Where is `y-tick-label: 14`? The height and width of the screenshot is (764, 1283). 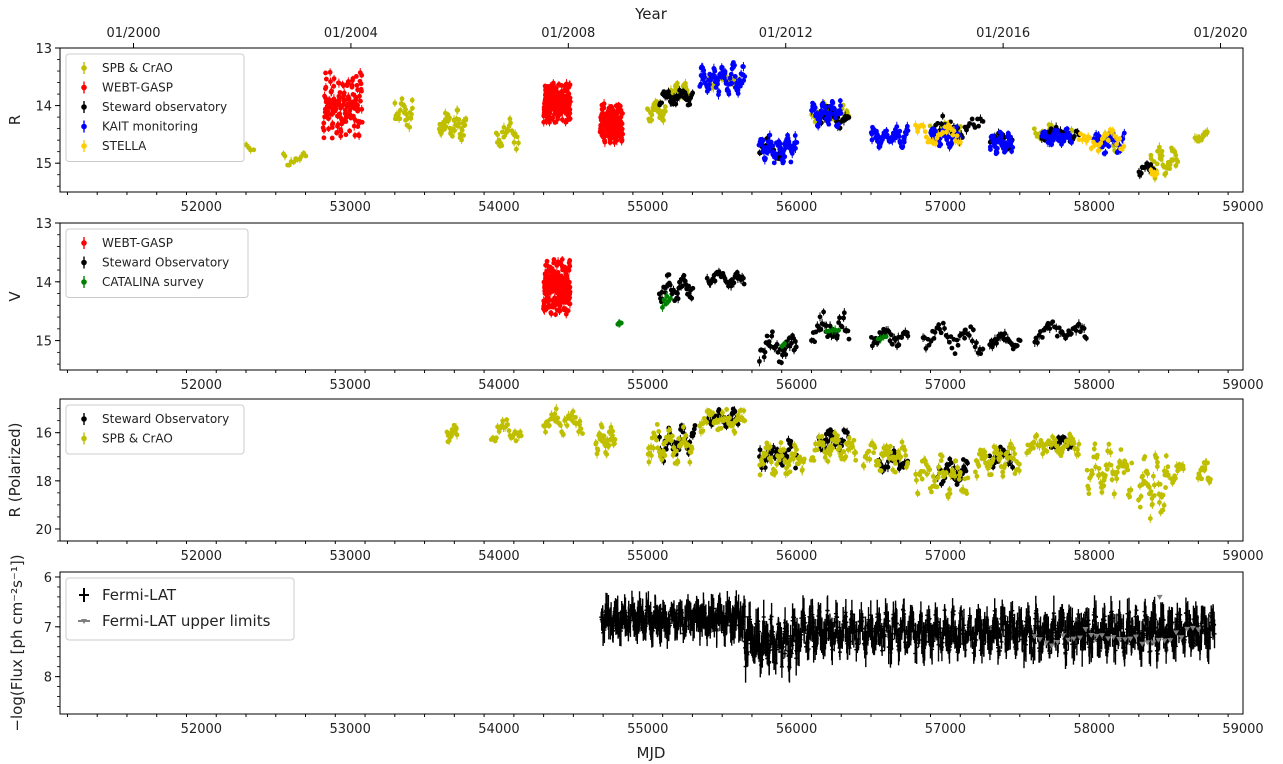
y-tick-label: 14 is located at coordinates (43, 107).